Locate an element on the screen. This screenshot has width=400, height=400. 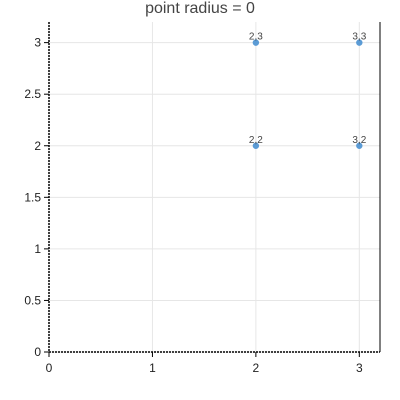
point-label: 3,2 is located at coordinates (359, 140).